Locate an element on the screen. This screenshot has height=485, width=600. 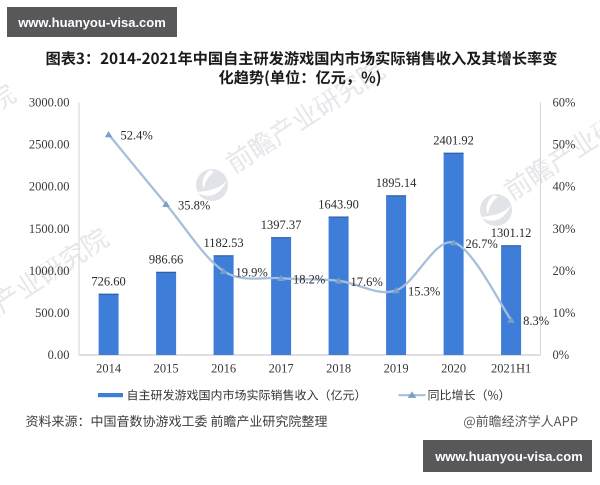
svg-text: 2021H1 is located at coordinates (511, 369).